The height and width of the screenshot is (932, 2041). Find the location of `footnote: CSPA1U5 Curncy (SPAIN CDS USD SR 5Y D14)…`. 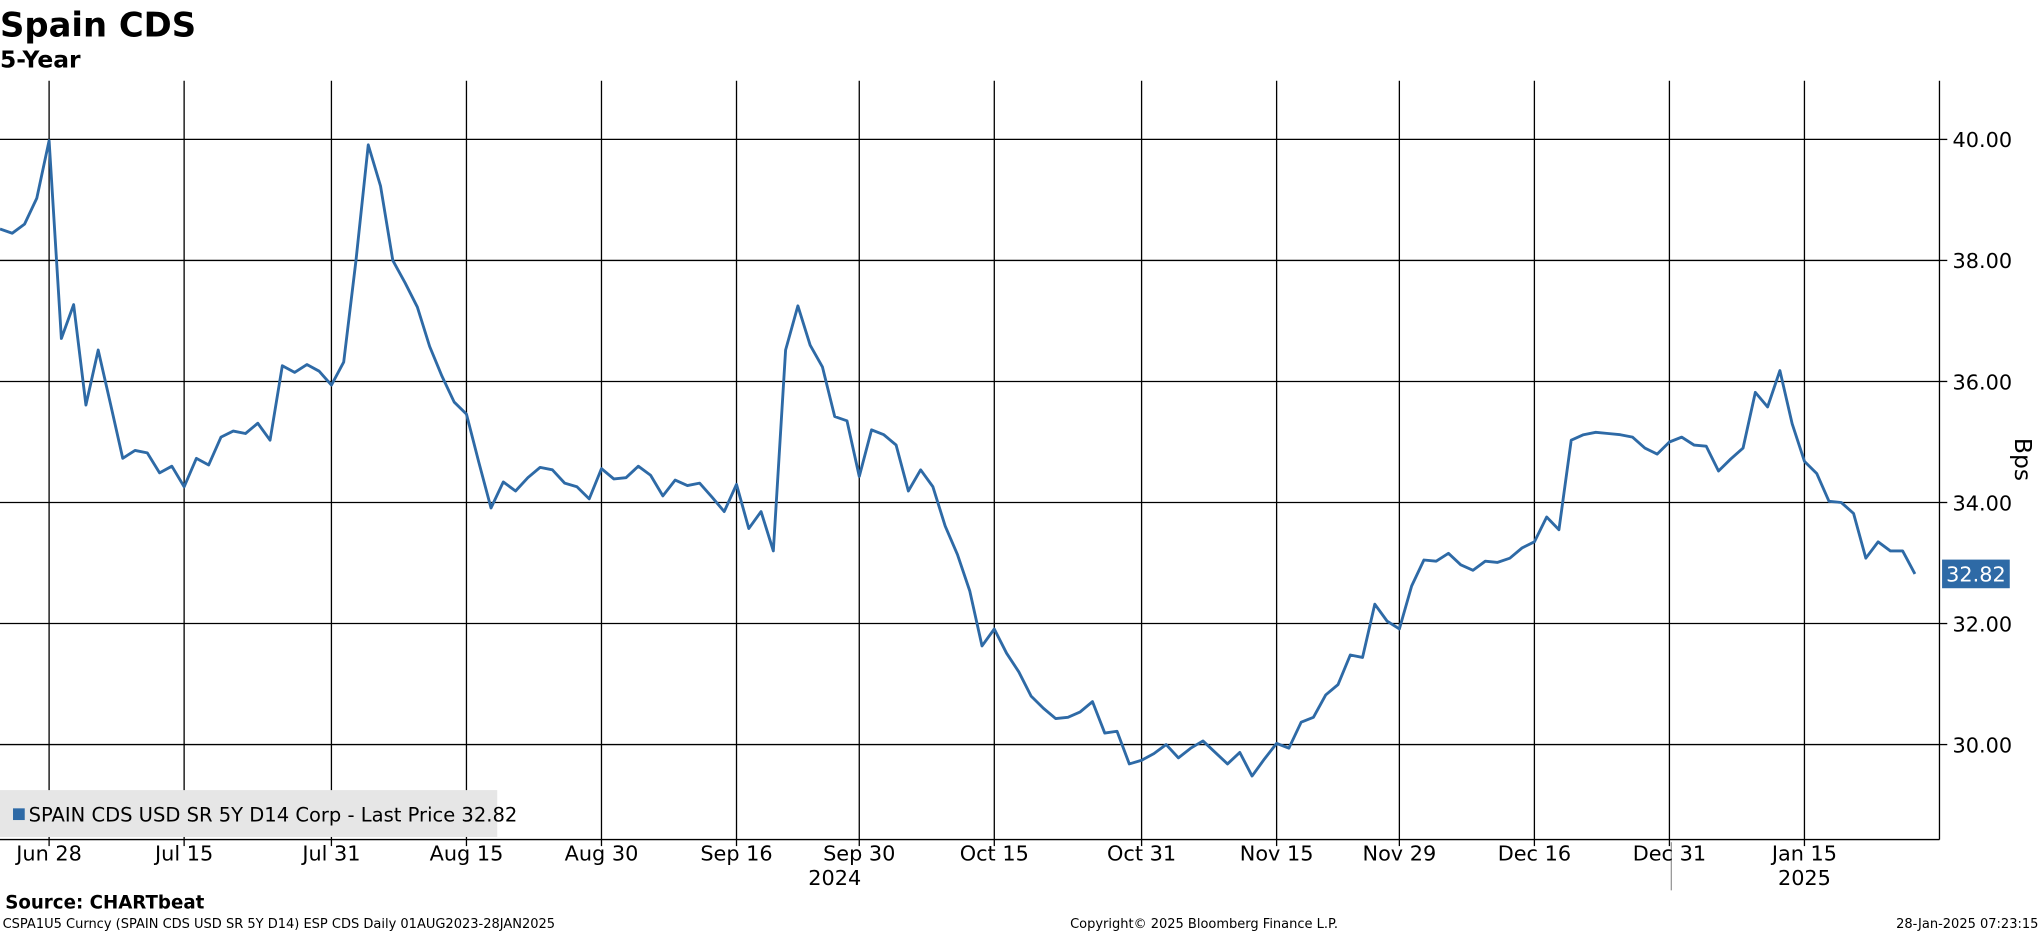

footnote: CSPA1U5 Curncy (SPAIN CDS USD SR 5Y D14)… is located at coordinates (279, 924).